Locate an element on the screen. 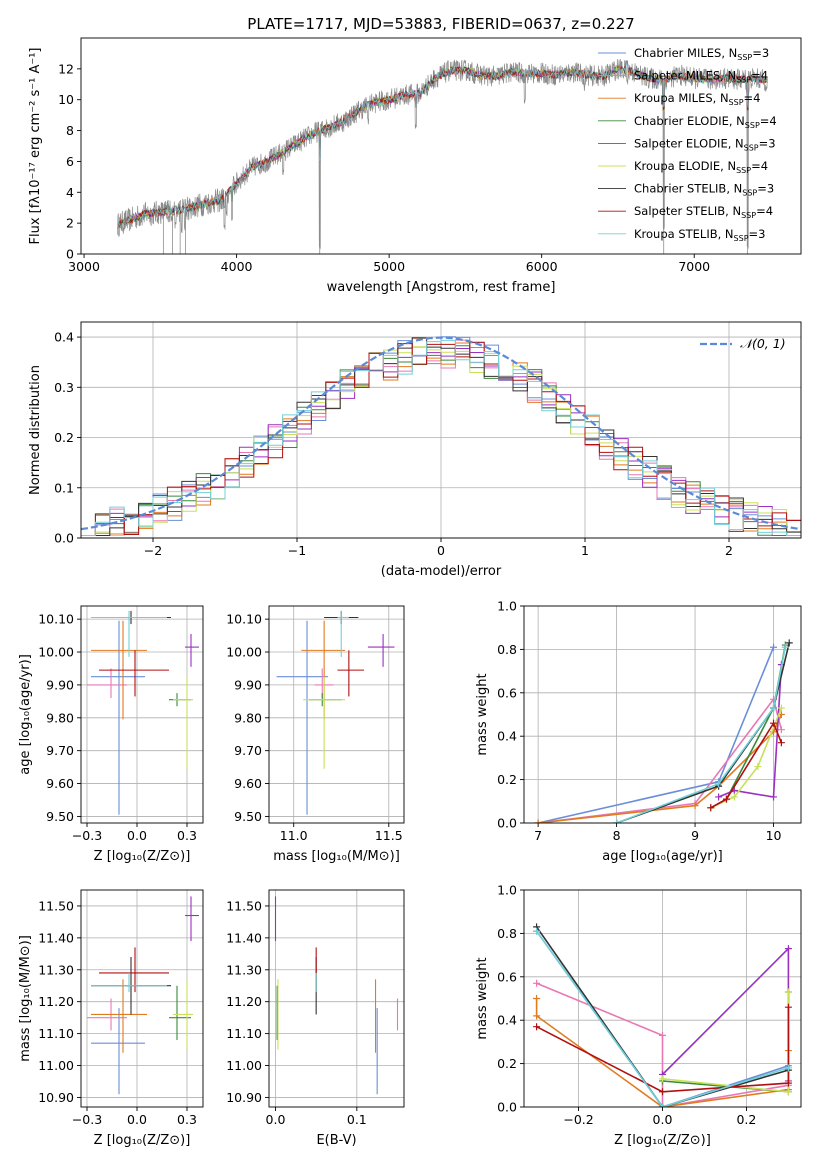  normal-curve is located at coordinates (440, 433).